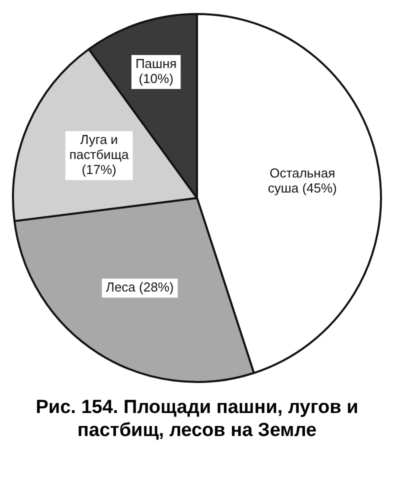  I want to click on slice-label: Леса (28%), so click(140, 287).